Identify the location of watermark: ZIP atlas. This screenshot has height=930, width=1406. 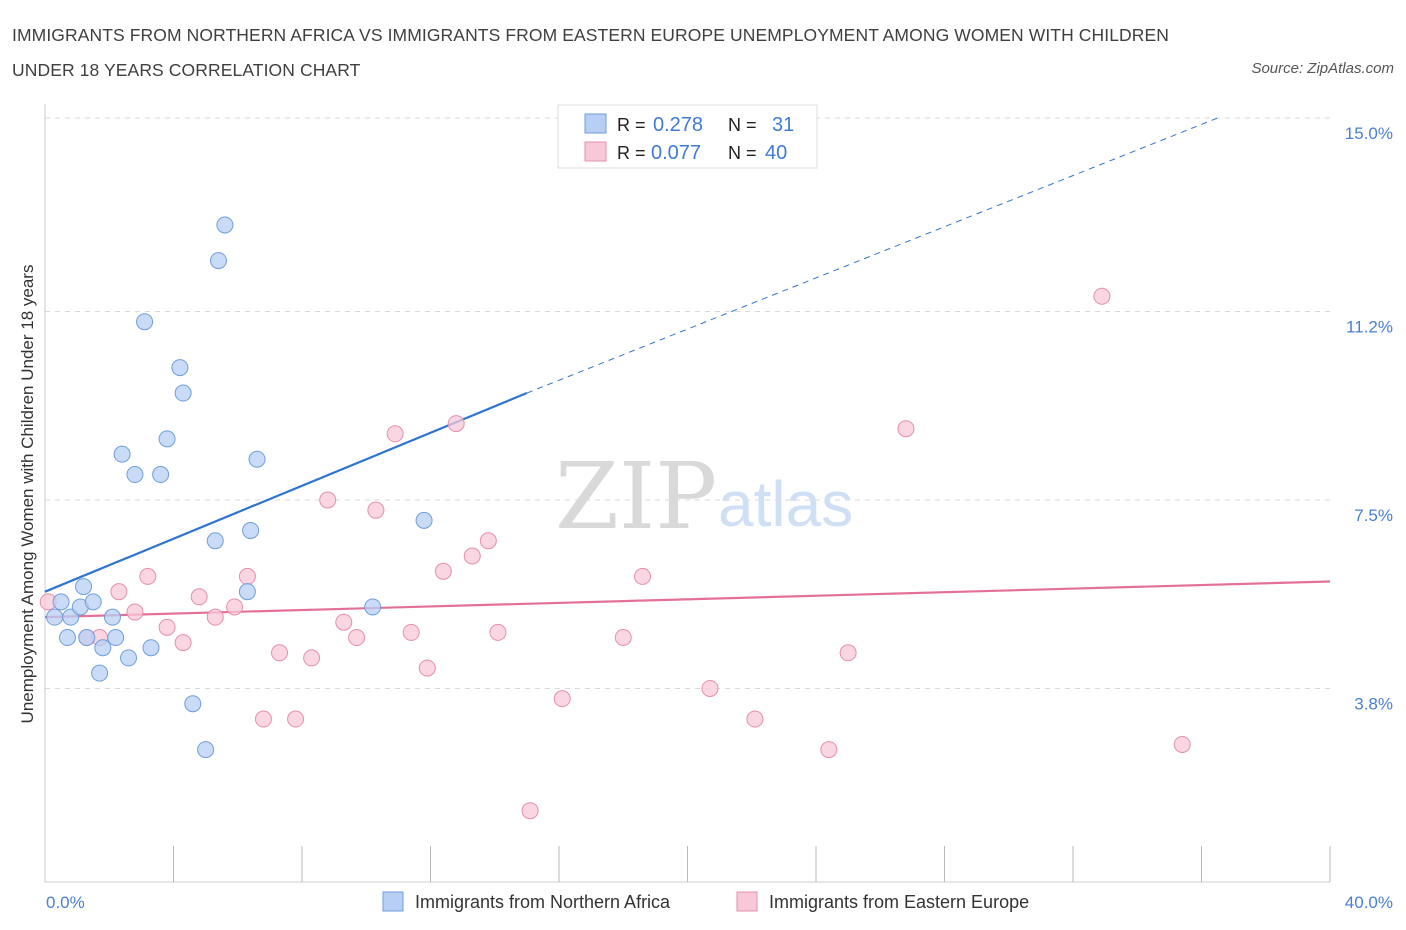
(704, 496).